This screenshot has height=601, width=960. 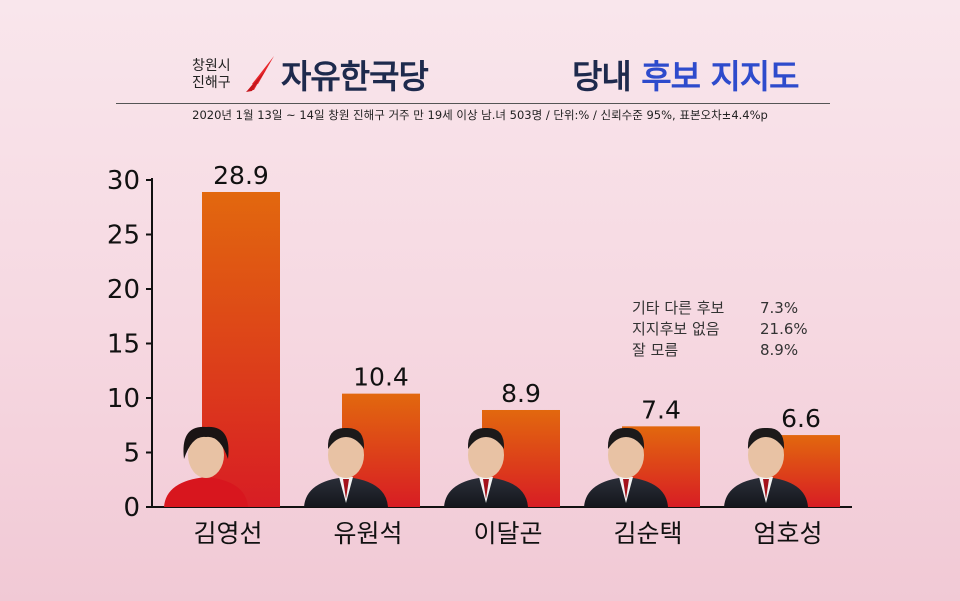 What do you see at coordinates (123, 236) in the screenshot?
I see `y-tick-label: 25` at bounding box center [123, 236].